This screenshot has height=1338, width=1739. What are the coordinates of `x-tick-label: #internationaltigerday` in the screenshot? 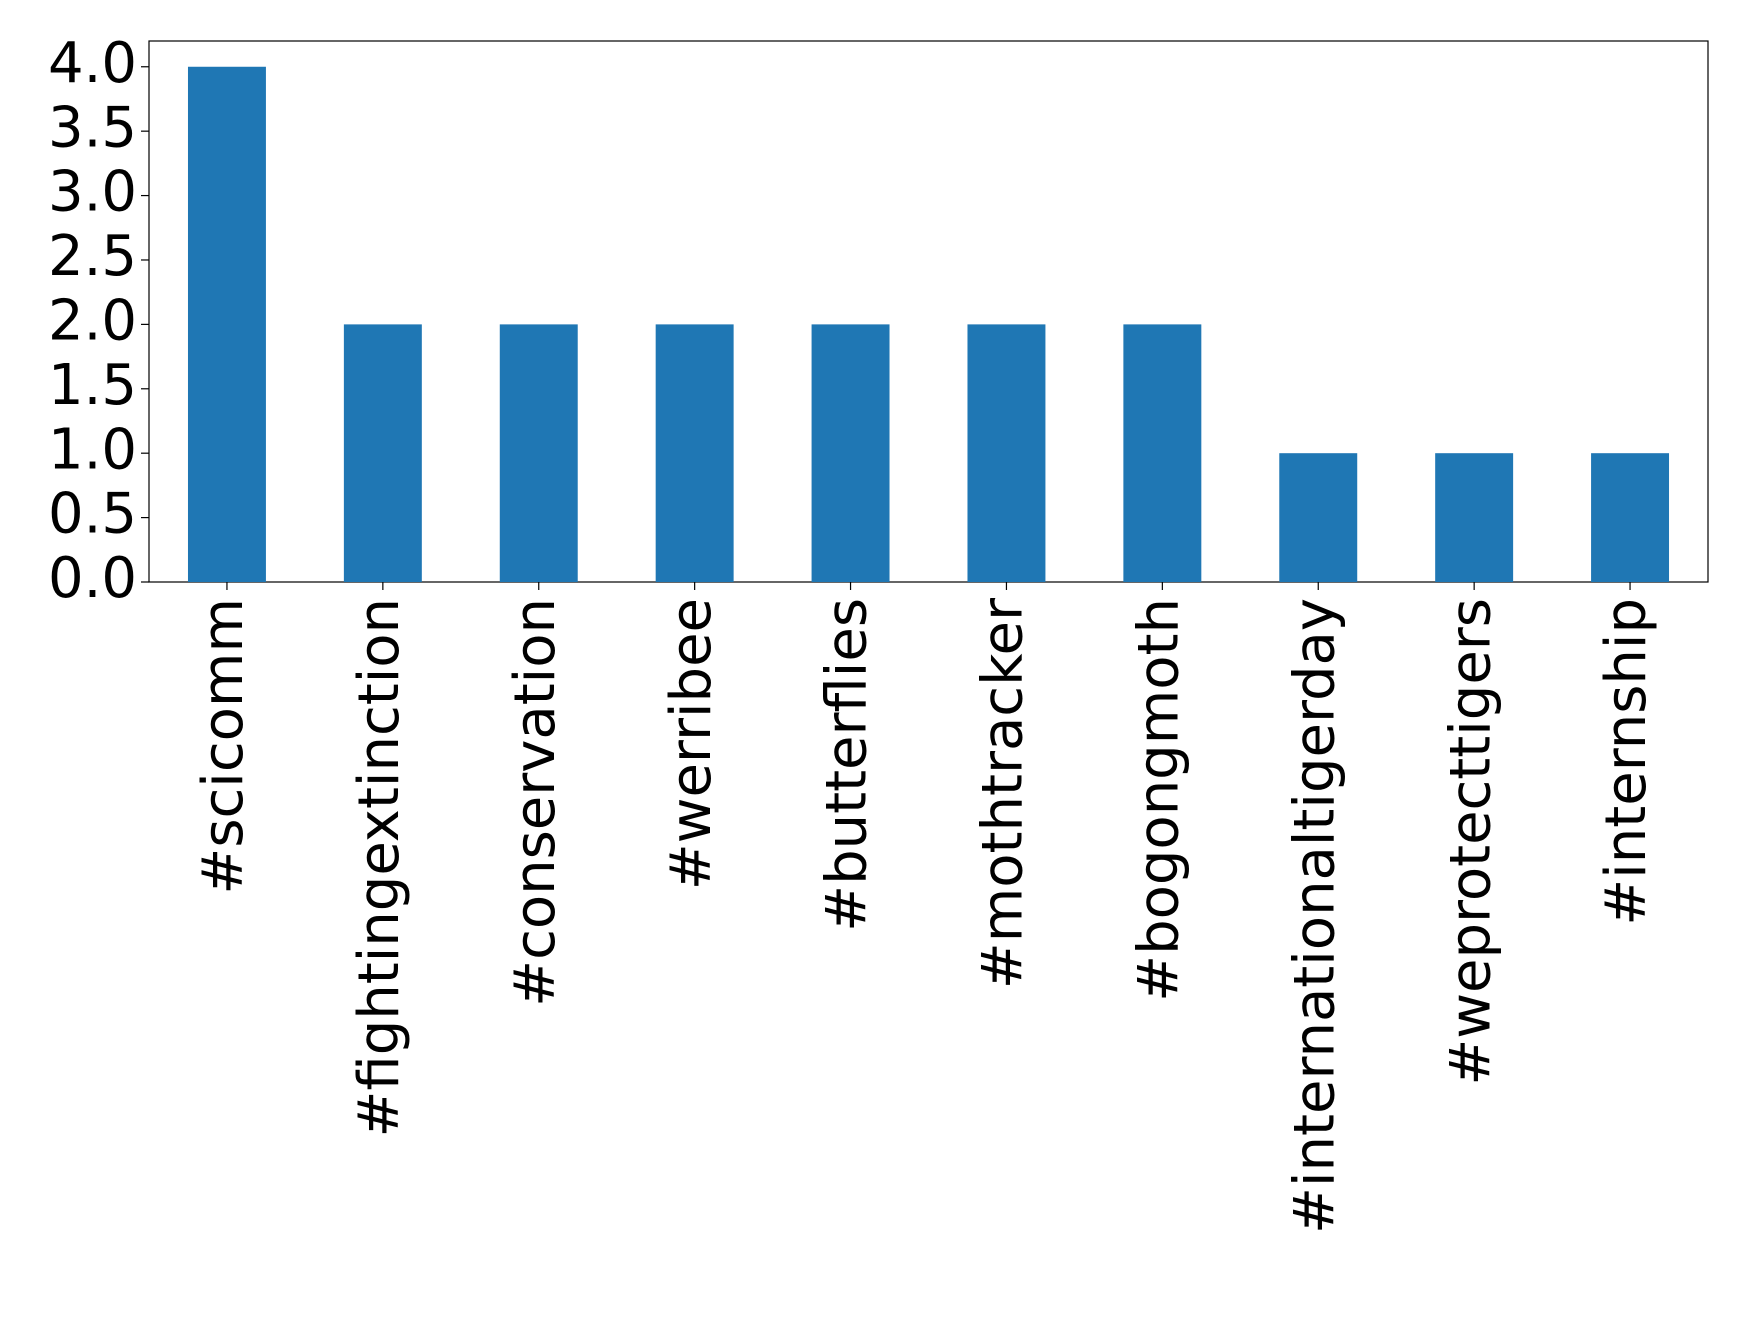 It's located at (1314, 916).